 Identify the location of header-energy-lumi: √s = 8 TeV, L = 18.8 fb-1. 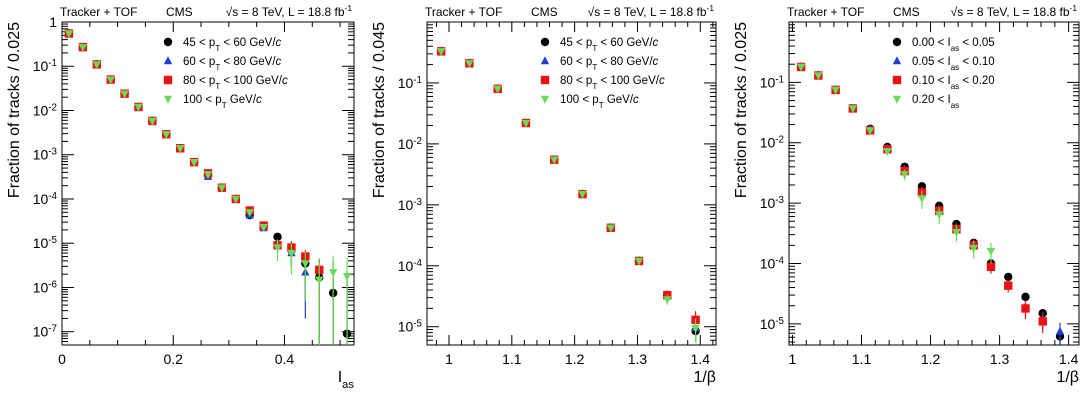
(1014, 11).